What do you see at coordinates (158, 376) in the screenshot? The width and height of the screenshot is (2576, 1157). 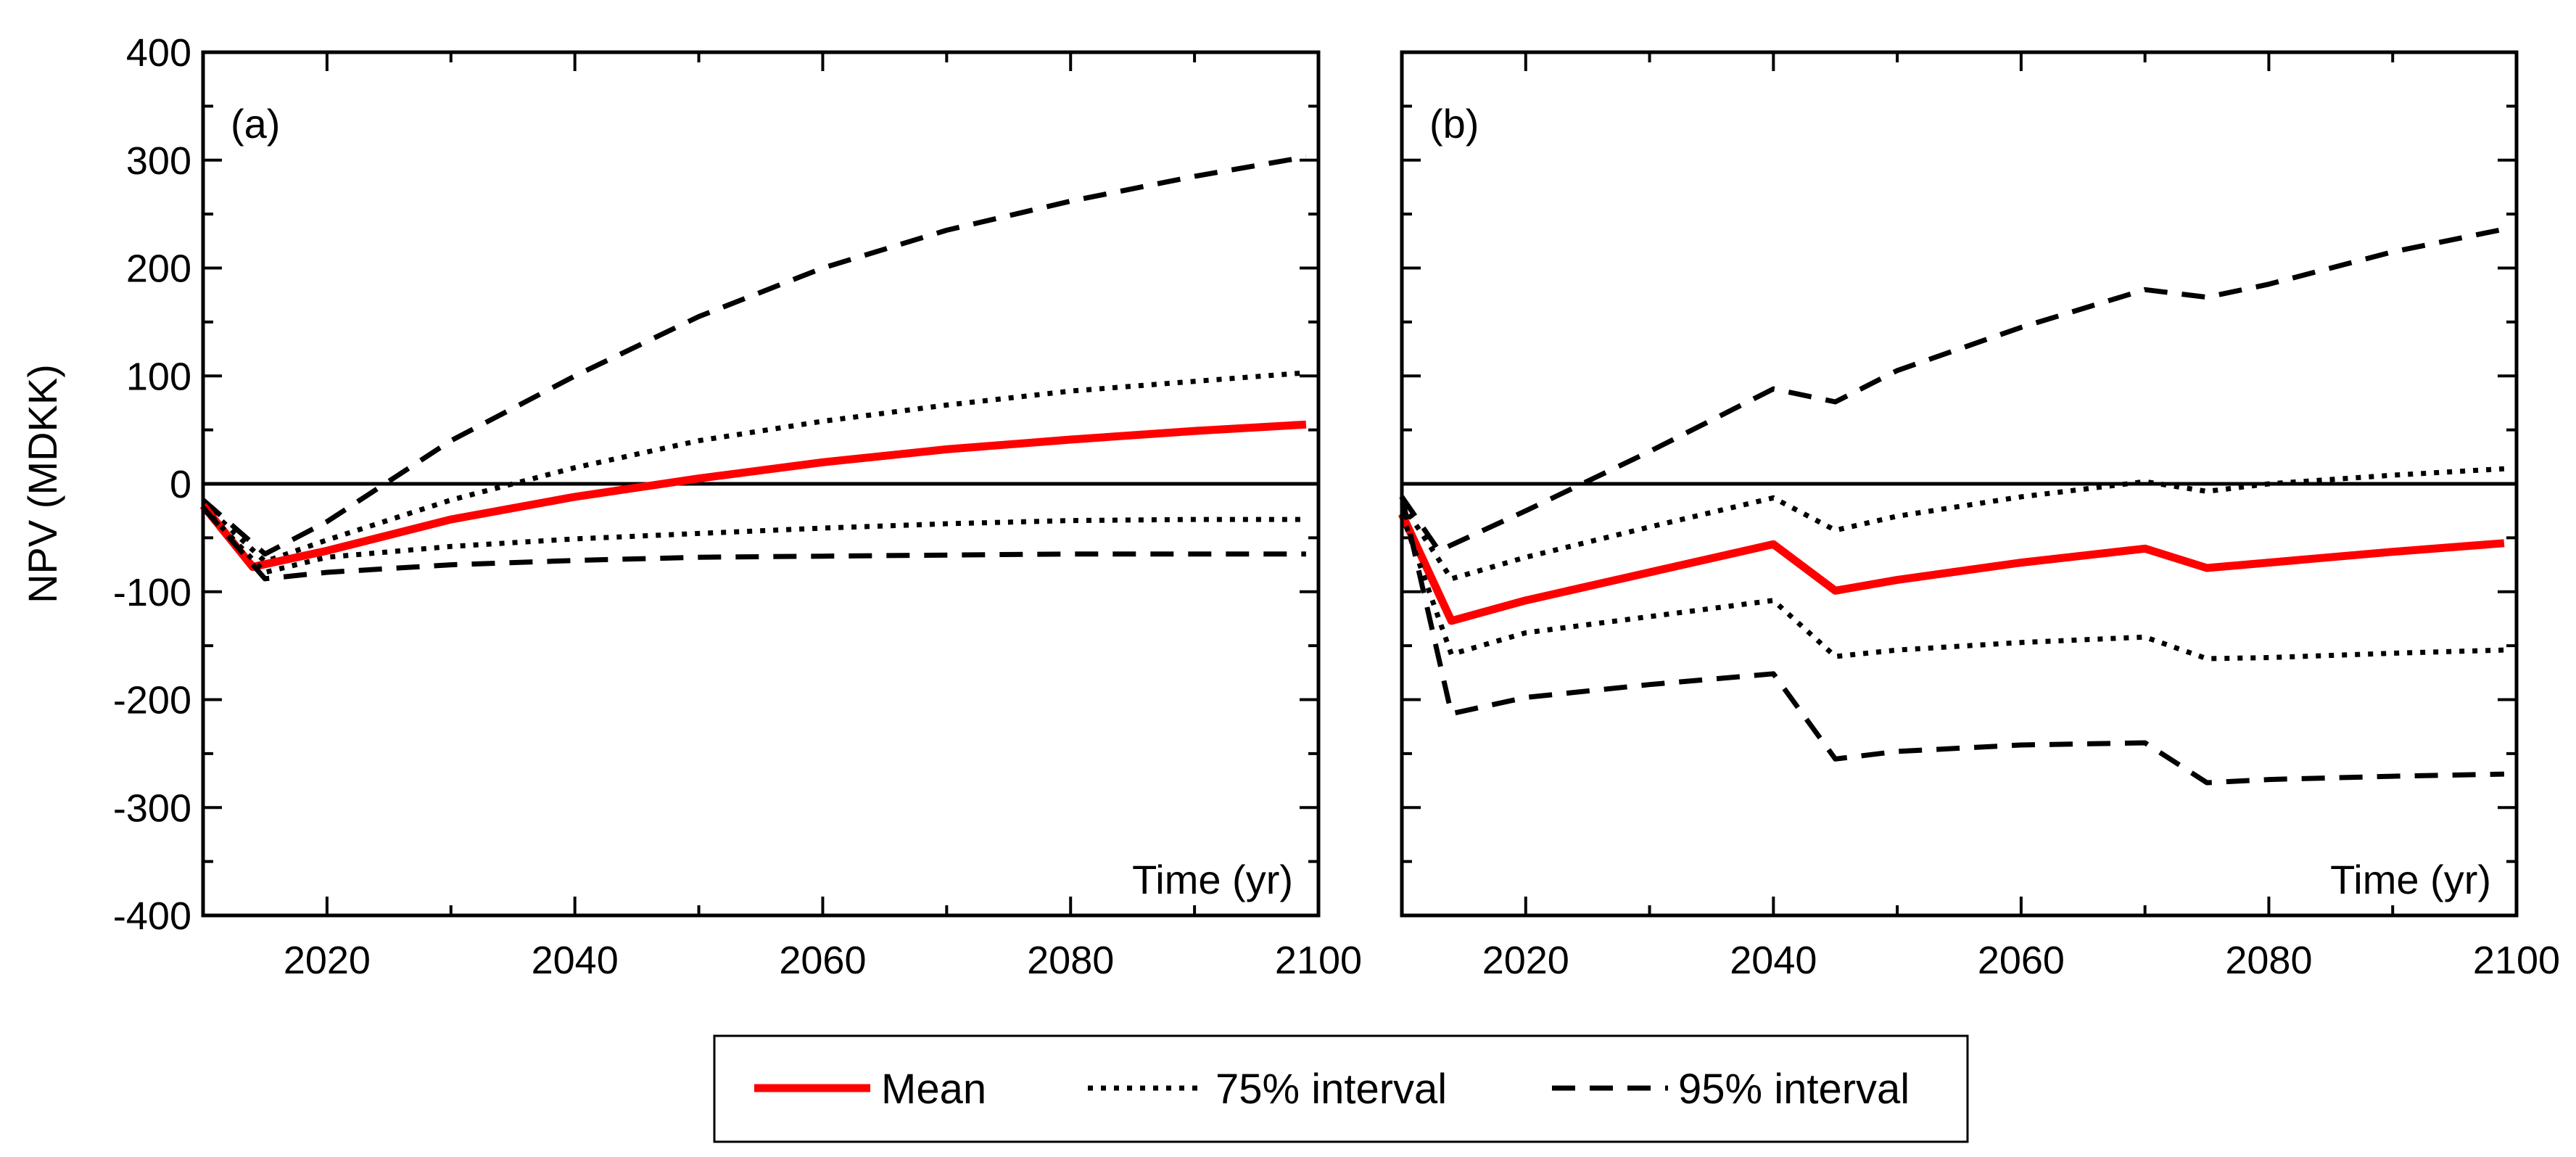 I see `y-tick-label: 100` at bounding box center [158, 376].